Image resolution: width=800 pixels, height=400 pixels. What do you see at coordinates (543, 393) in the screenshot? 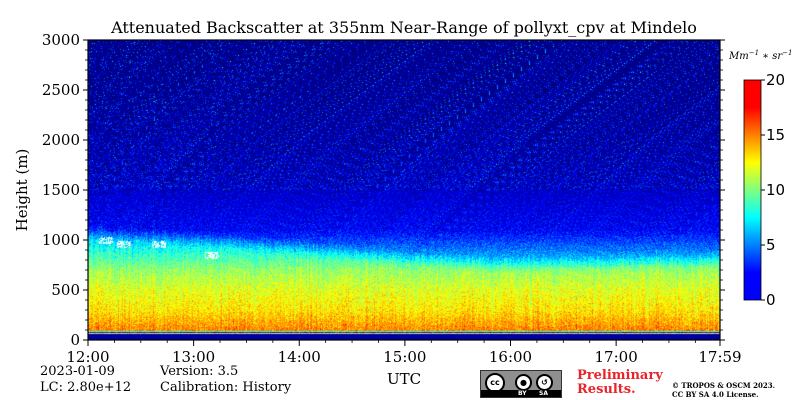
I see `sa-label: SA` at bounding box center [543, 393].